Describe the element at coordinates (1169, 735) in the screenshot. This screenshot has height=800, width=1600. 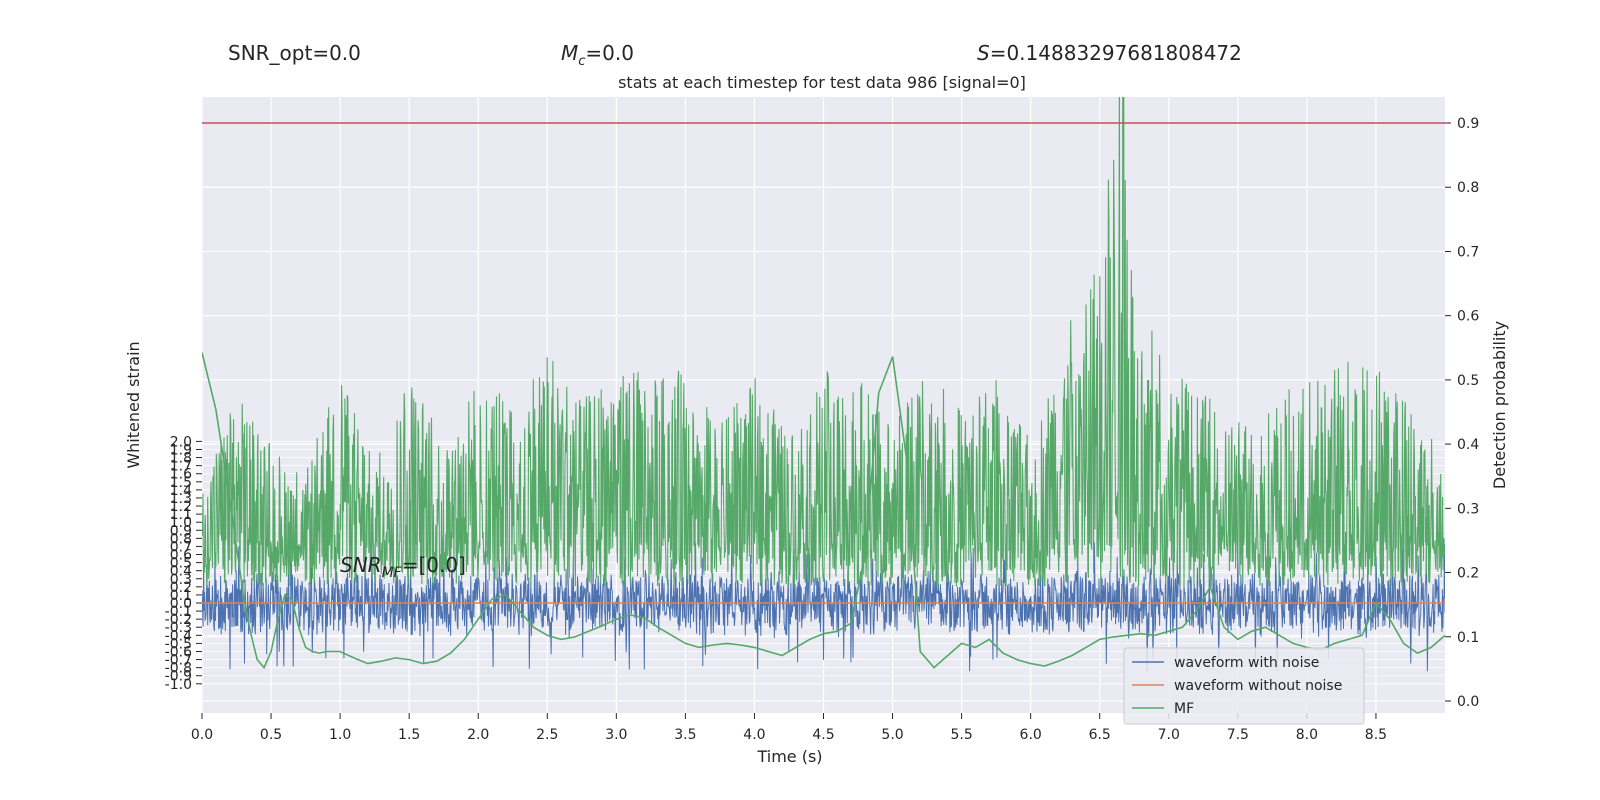
I see `x-tick-label-14: 7.0` at that location.